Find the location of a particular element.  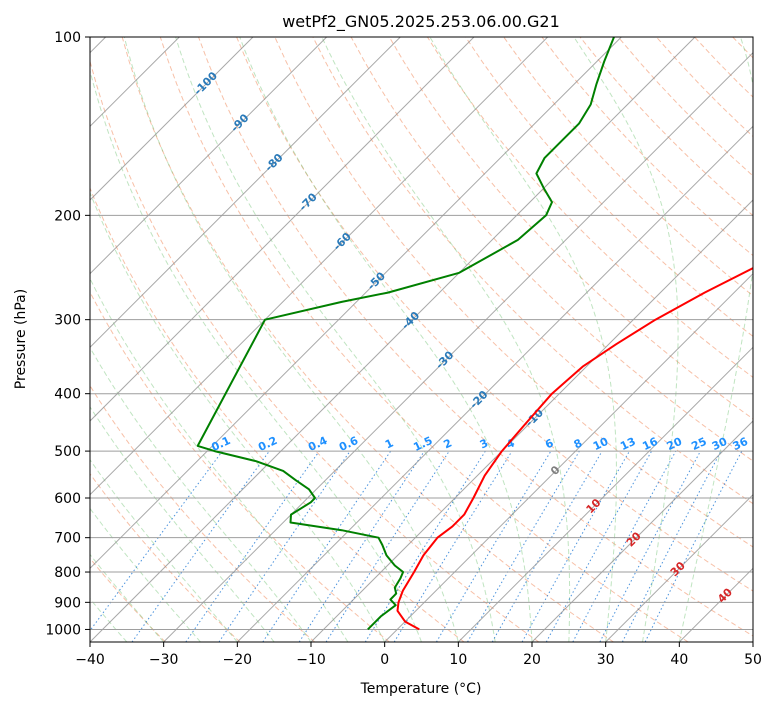

y-tick-label: 1000 is located at coordinates (63, 630).